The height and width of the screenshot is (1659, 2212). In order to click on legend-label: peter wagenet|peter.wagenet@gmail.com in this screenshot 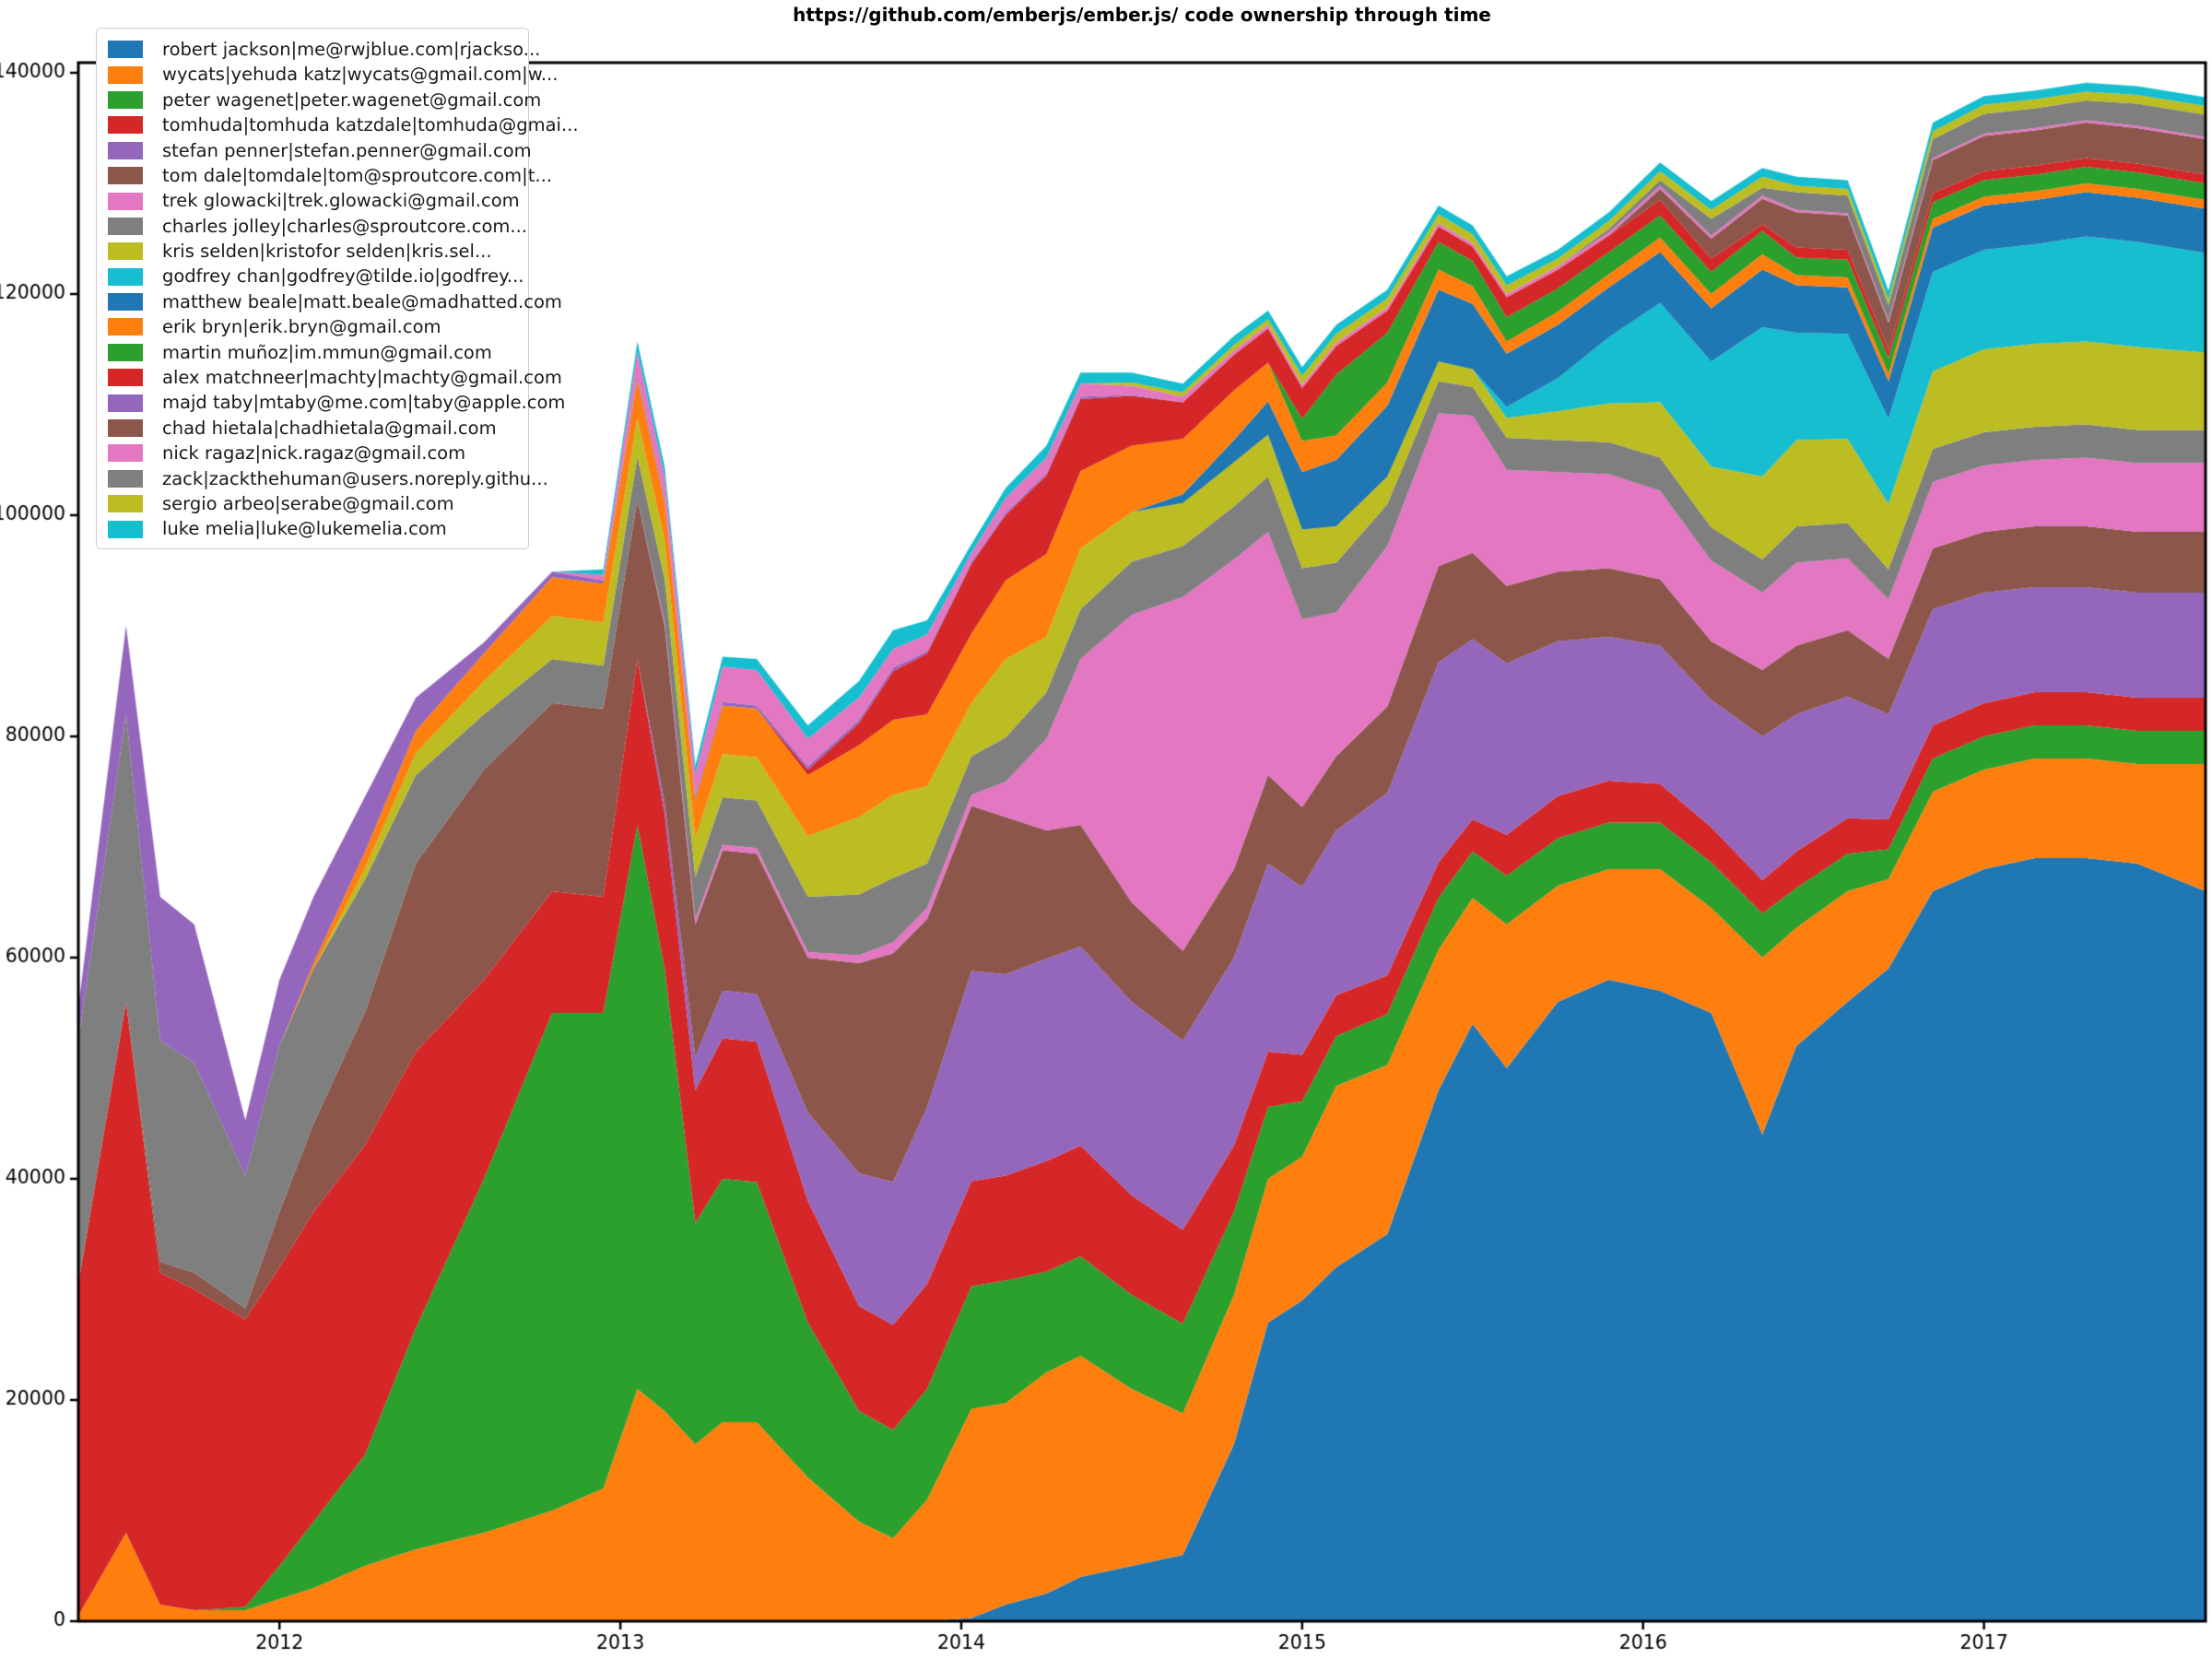, I will do `click(352, 99)`.